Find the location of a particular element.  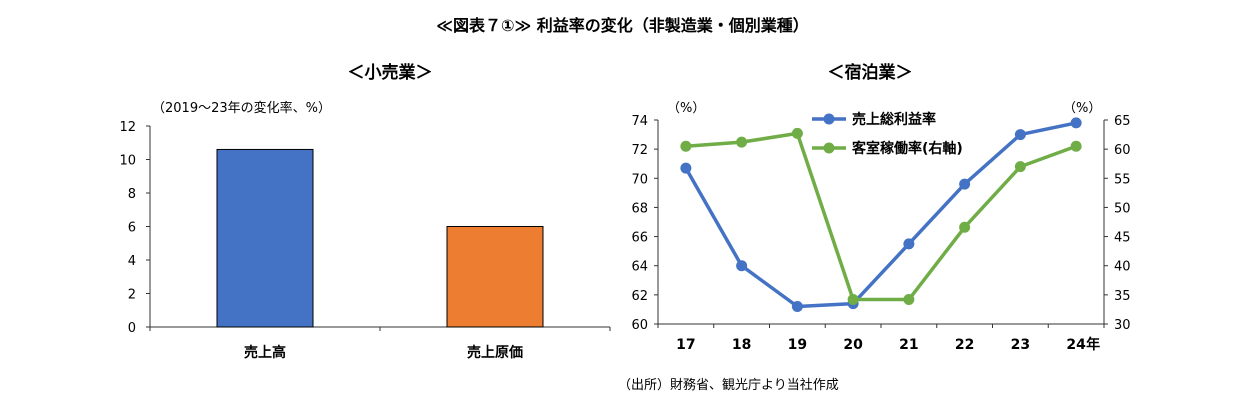

right-y-tick-label: 55 is located at coordinates (1122, 179).